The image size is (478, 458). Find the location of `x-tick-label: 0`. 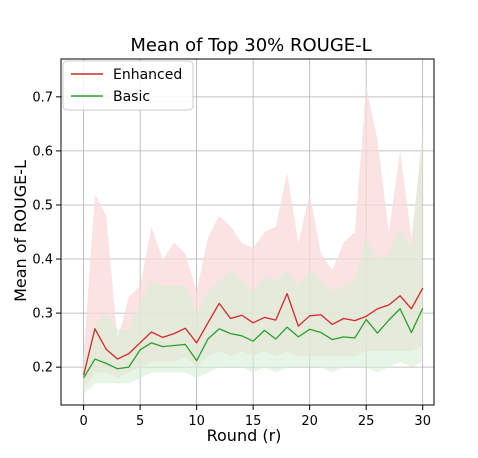

x-tick-label: 0 is located at coordinates (83, 421).